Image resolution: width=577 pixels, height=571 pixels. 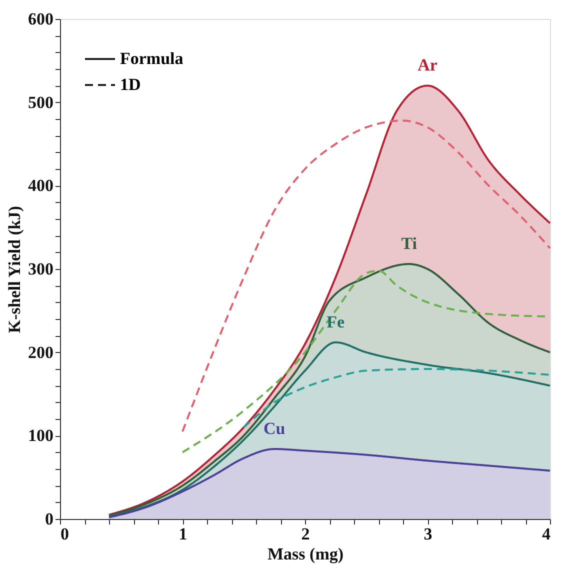 What do you see at coordinates (41, 186) in the screenshot?
I see `y-tick-label: 400` at bounding box center [41, 186].